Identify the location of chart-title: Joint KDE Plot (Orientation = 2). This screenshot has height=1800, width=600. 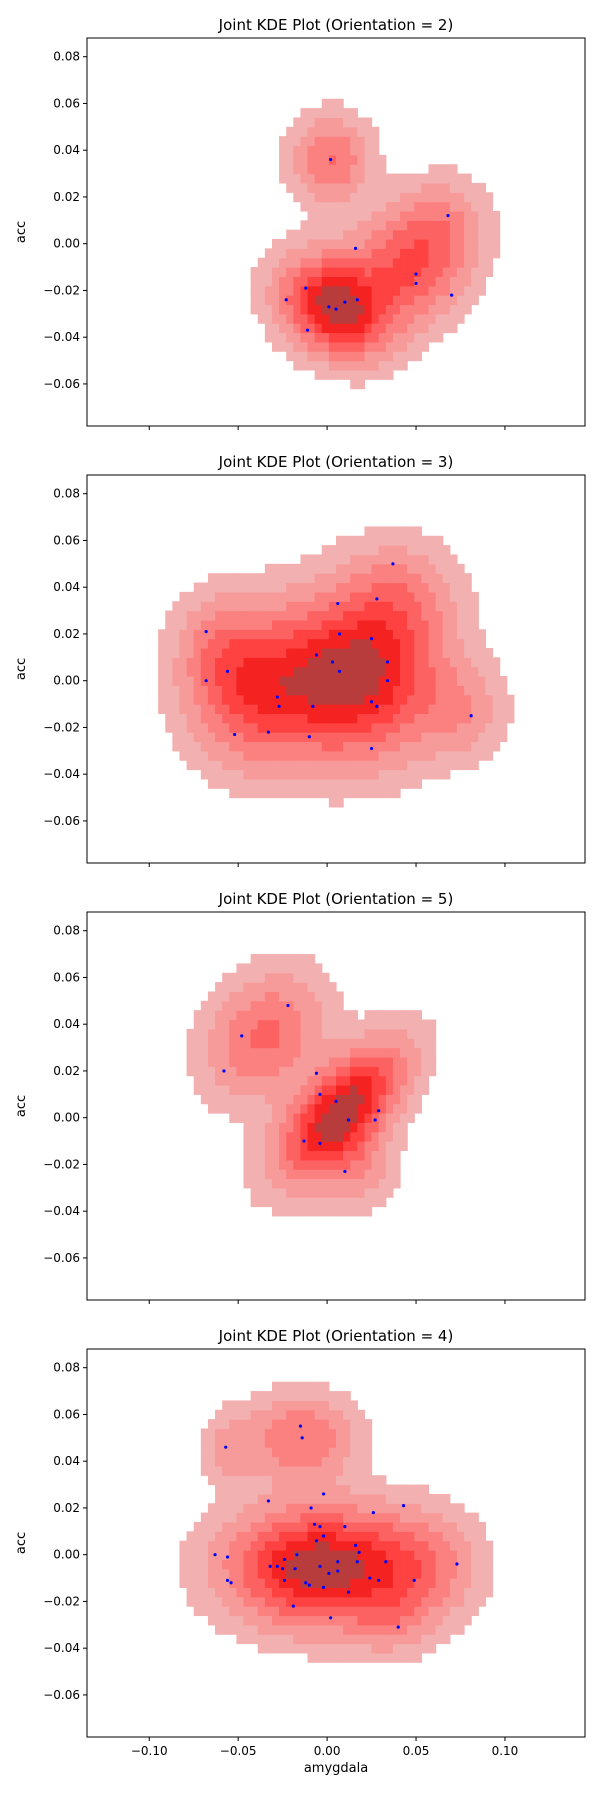
(336, 25).